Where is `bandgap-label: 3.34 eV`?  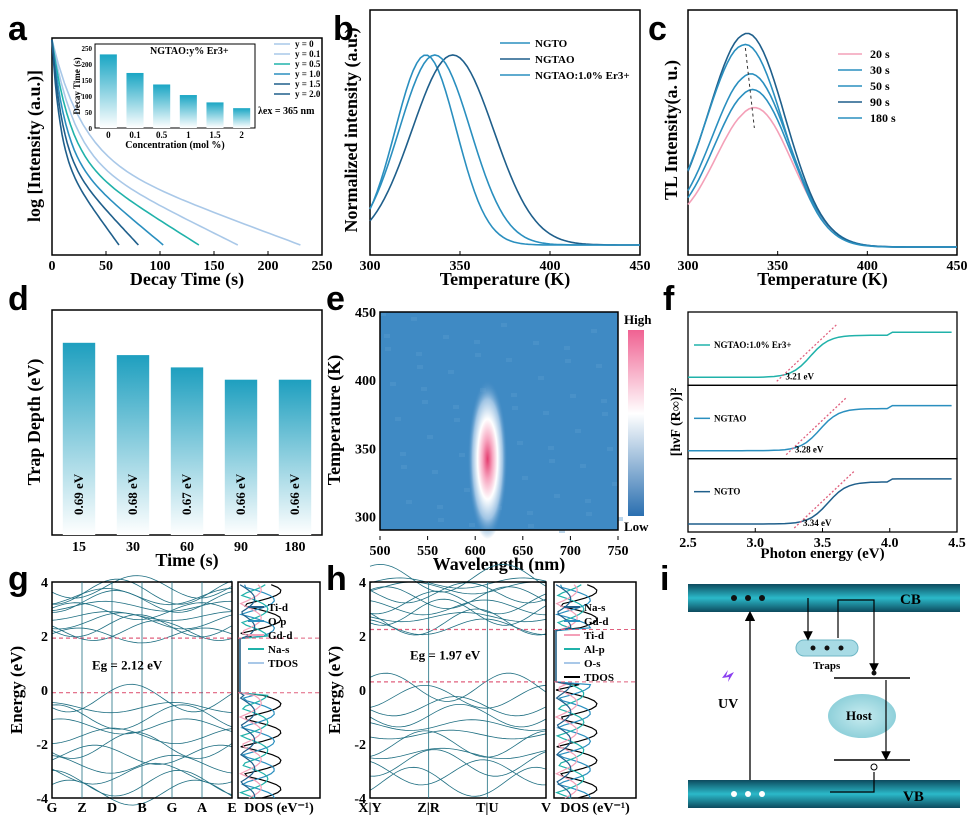
bandgap-label: 3.34 eV is located at coordinates (817, 523).